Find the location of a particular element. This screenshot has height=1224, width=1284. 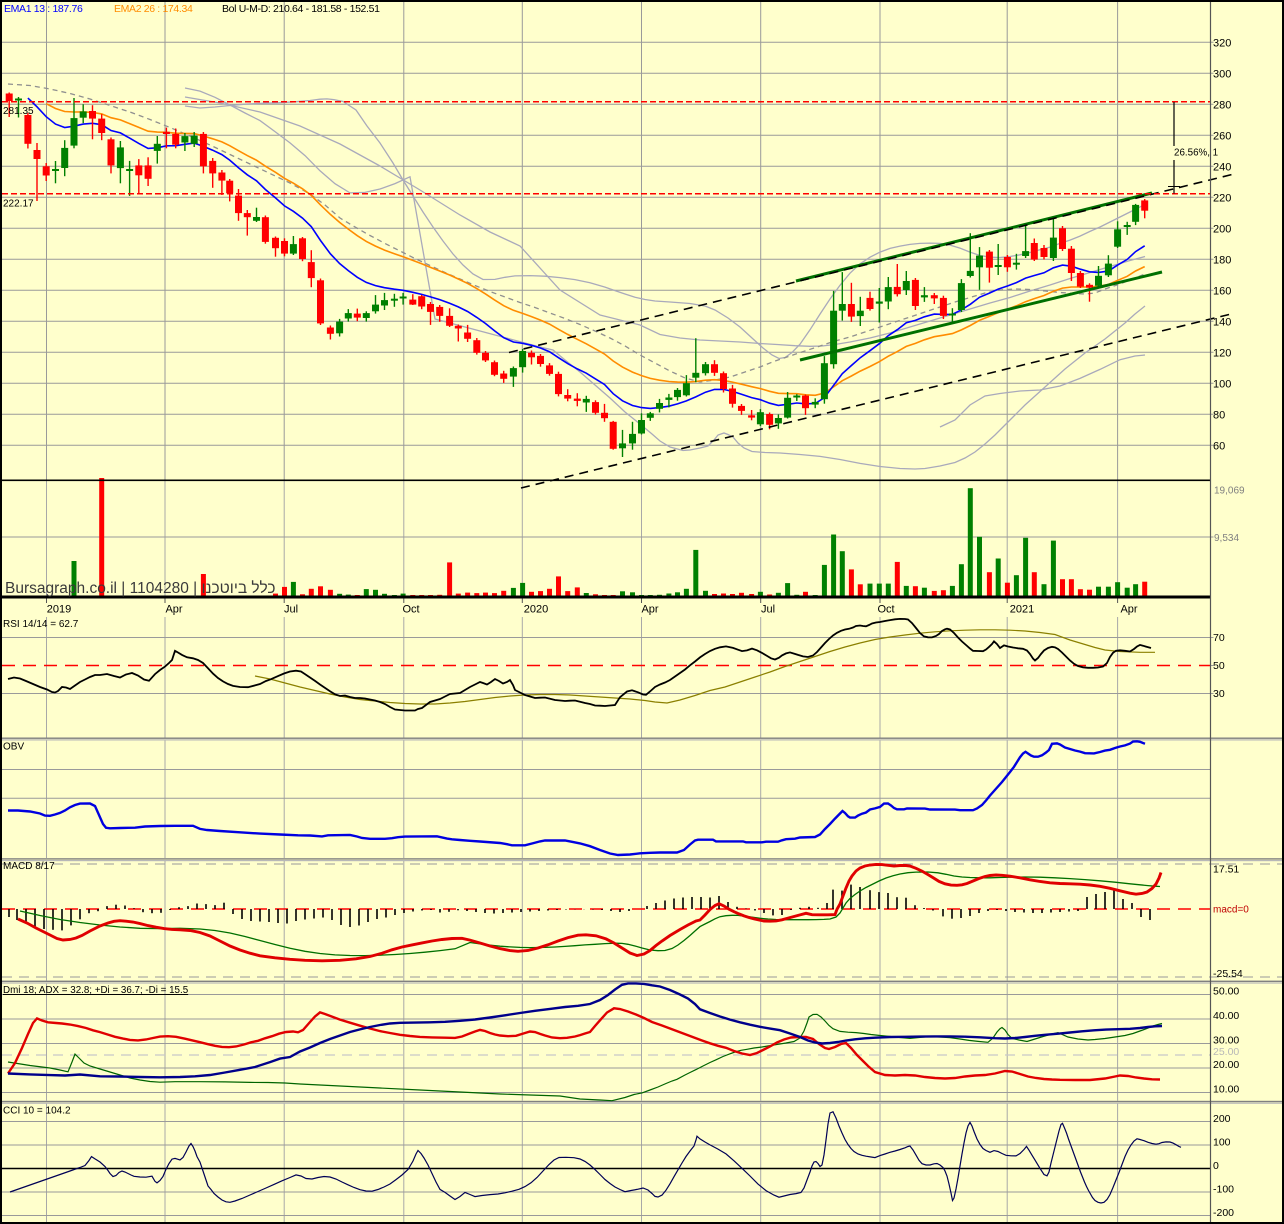

svg-text: -25.54 is located at coordinates (1228, 974).